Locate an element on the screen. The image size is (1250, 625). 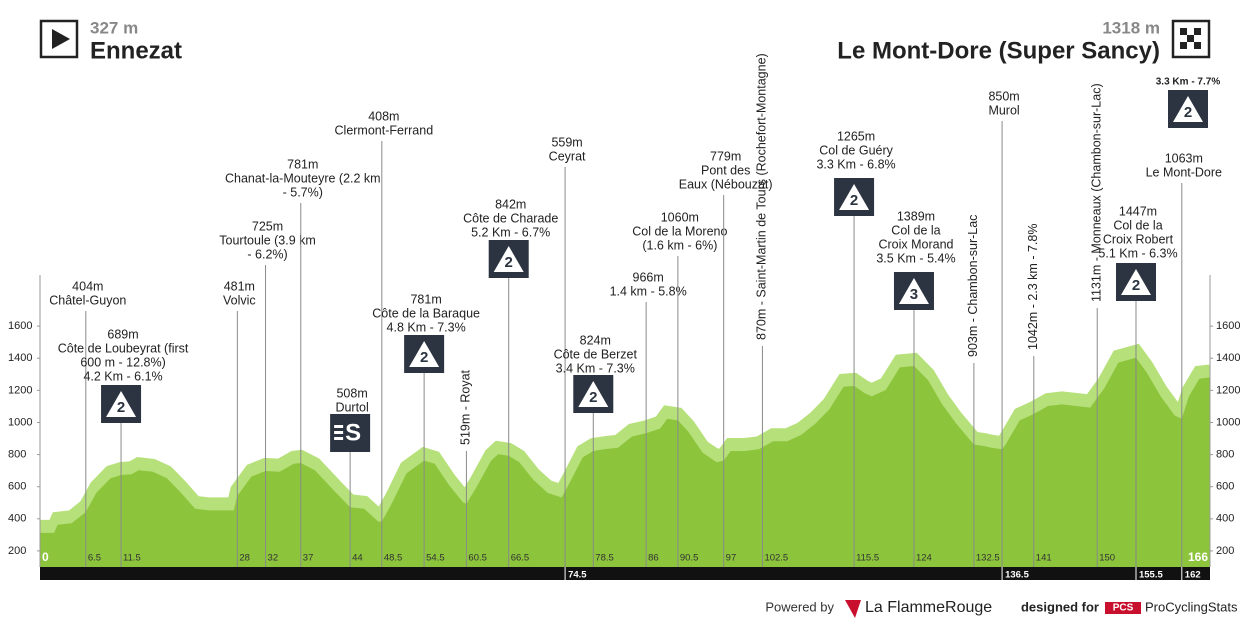
climb-label: Croix Robert is located at coordinates (1138, 239).